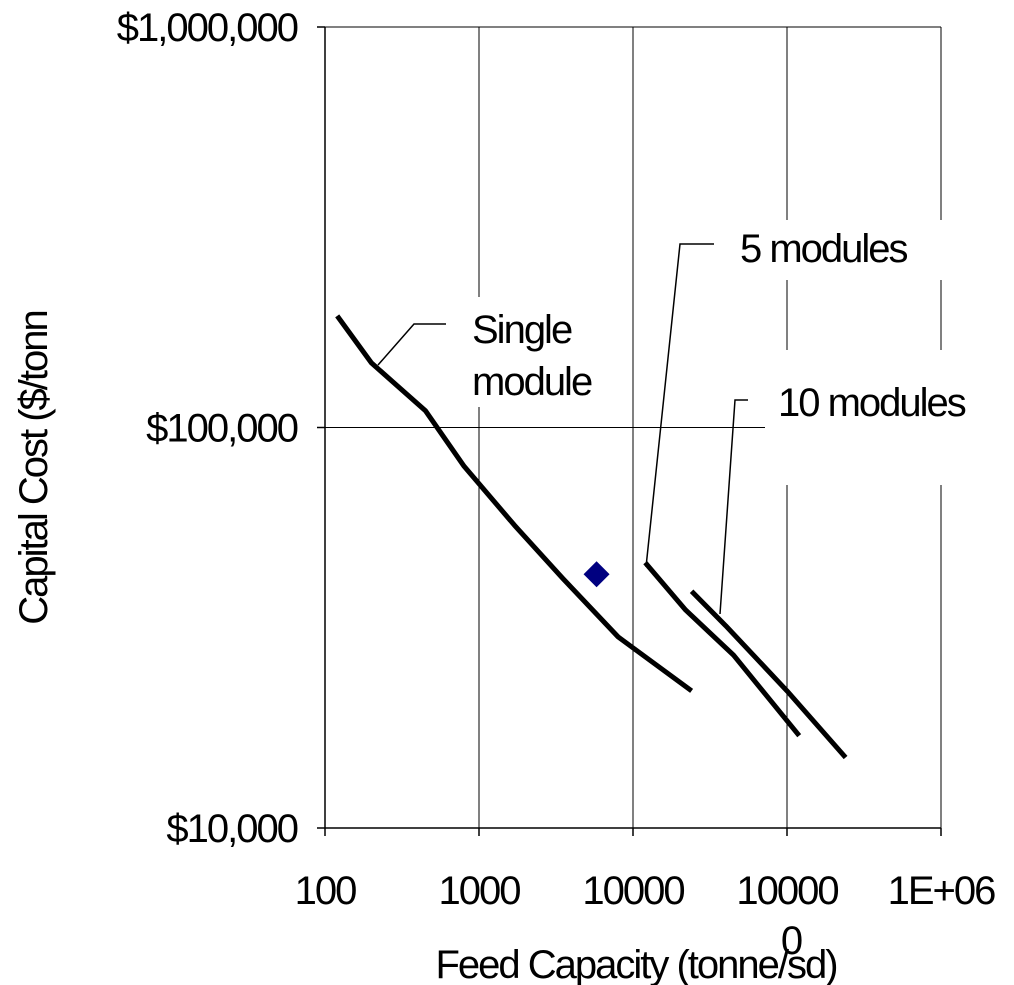 The height and width of the screenshot is (985, 1014). I want to click on x-tick-label: 1E+06, so click(942, 891).